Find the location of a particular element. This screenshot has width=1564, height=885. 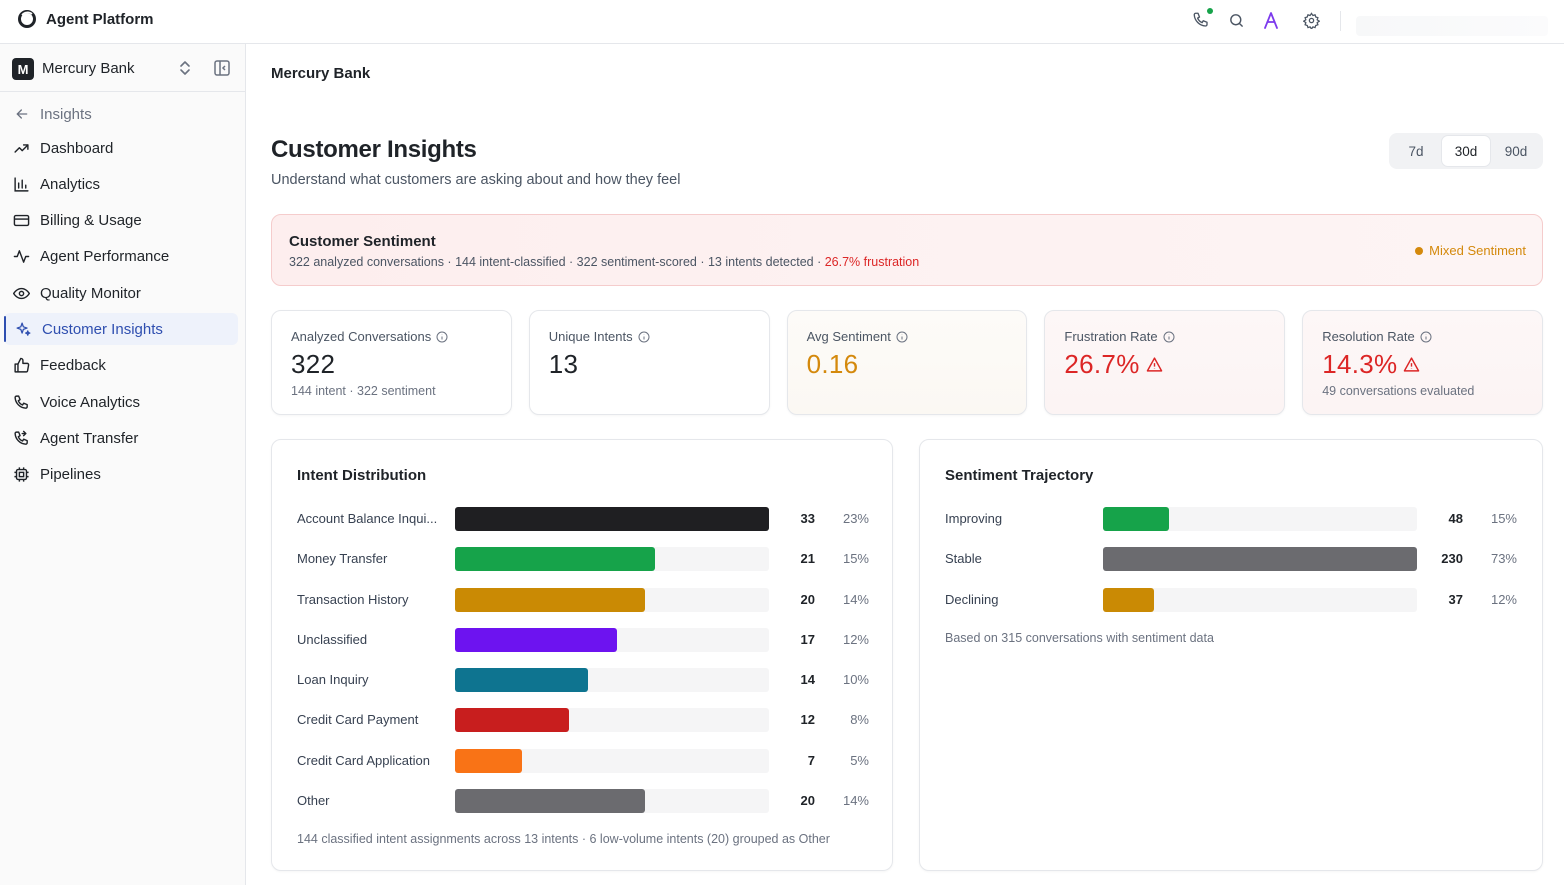

sidebar-item-agent-performance: Agent Performance is located at coordinates (121, 257).